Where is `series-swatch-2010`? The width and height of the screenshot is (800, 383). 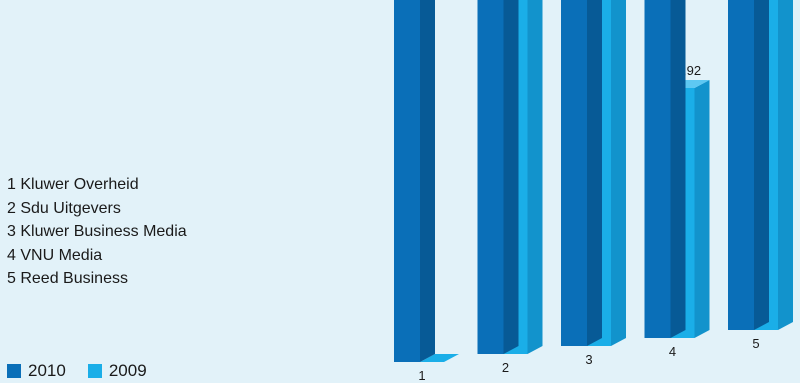
series-swatch-2010 is located at coordinates (14, 371).